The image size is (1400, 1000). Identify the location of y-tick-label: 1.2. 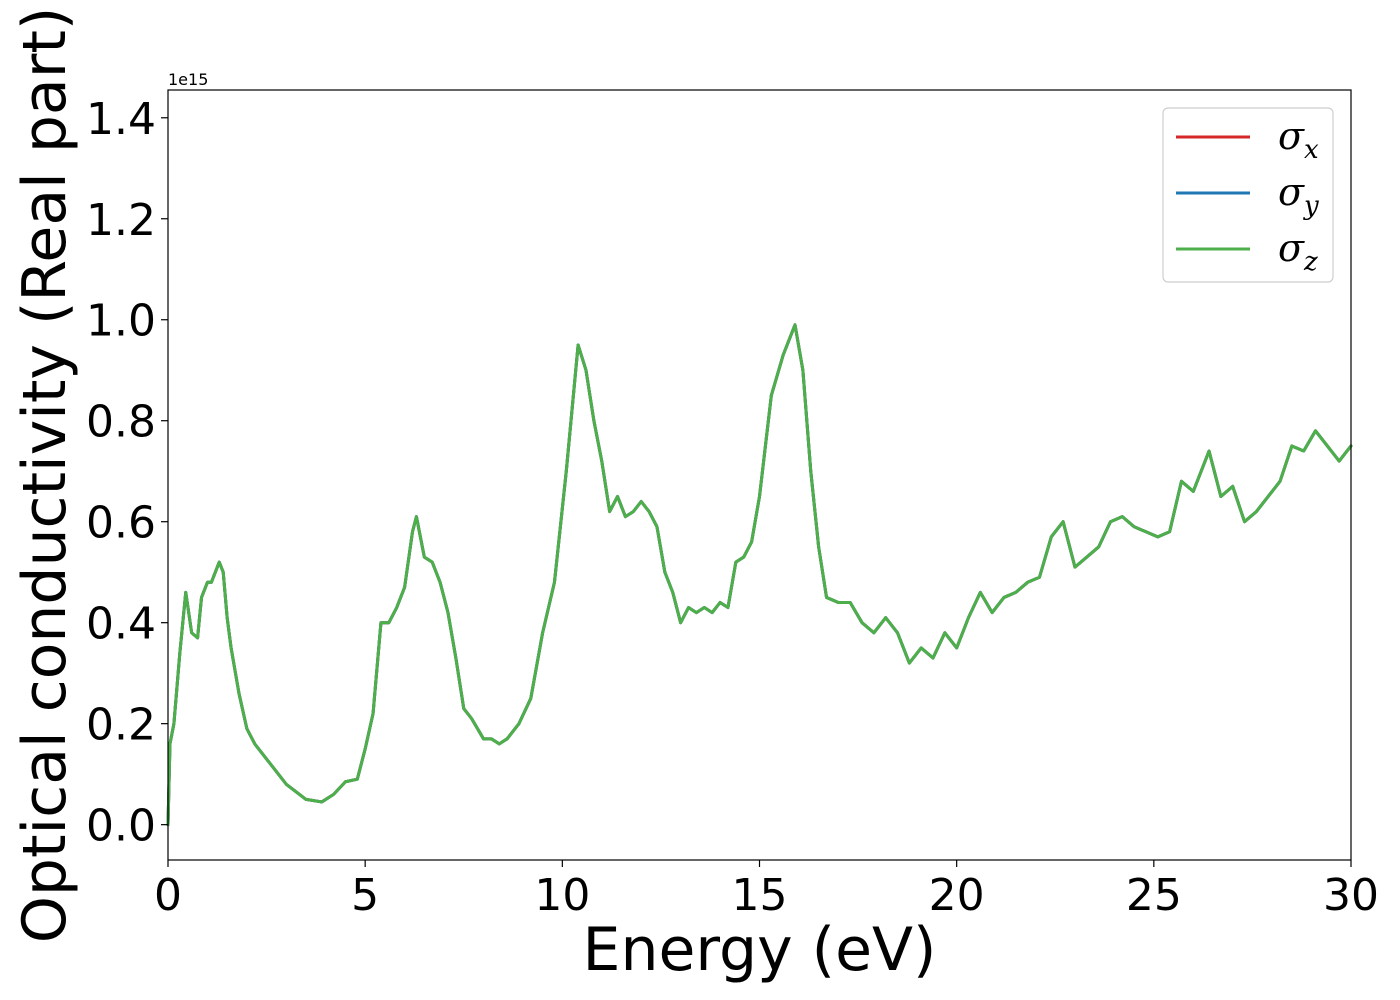
(121, 220).